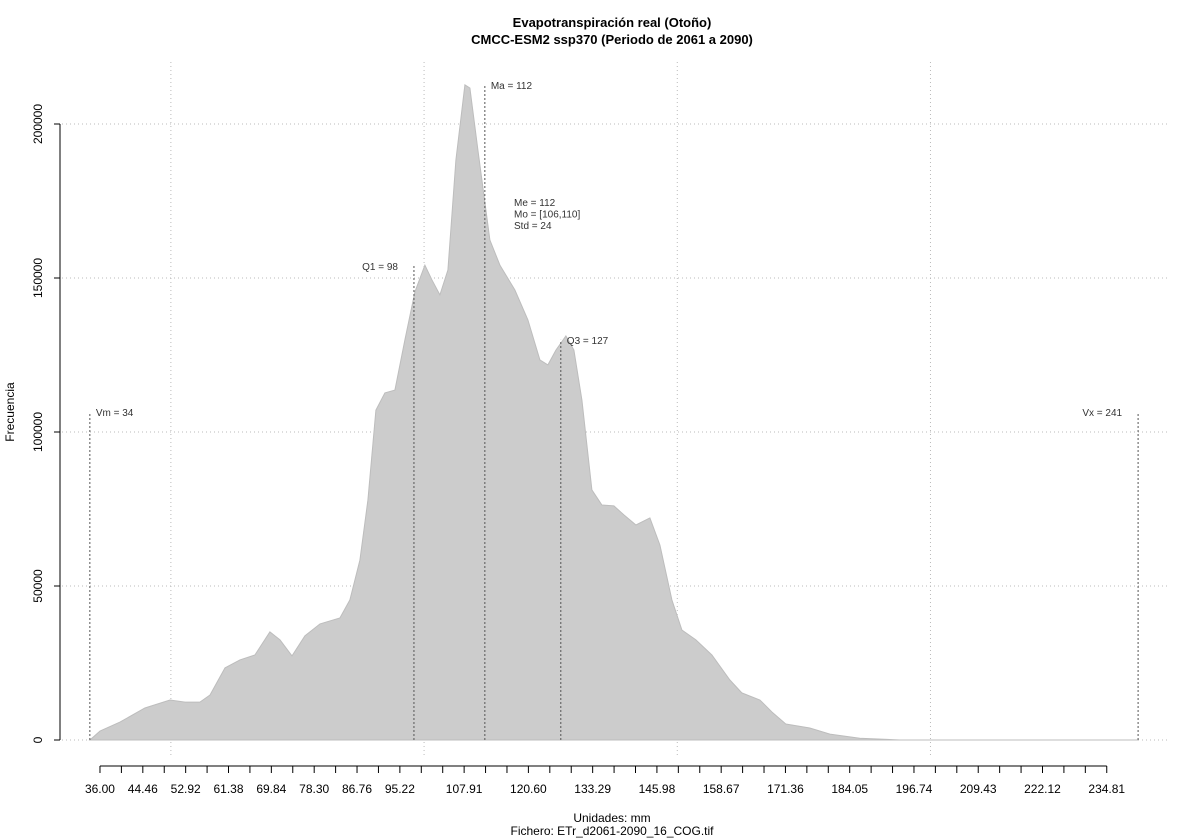 The width and height of the screenshot is (1200, 840). Describe the element at coordinates (657, 789) in the screenshot. I see `x-tick-label: 145.98` at that location.